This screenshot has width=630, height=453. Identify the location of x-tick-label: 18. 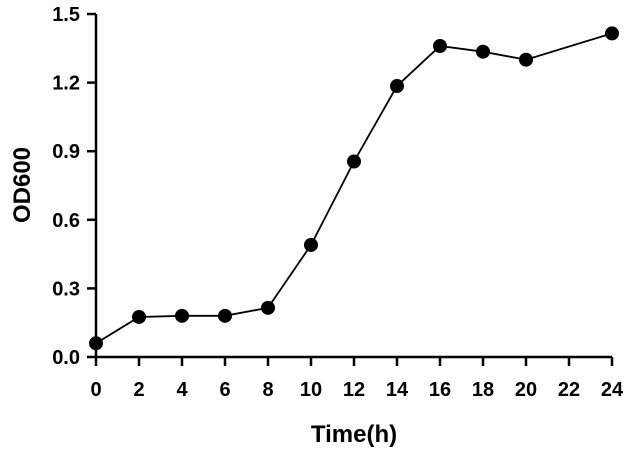
(483, 390).